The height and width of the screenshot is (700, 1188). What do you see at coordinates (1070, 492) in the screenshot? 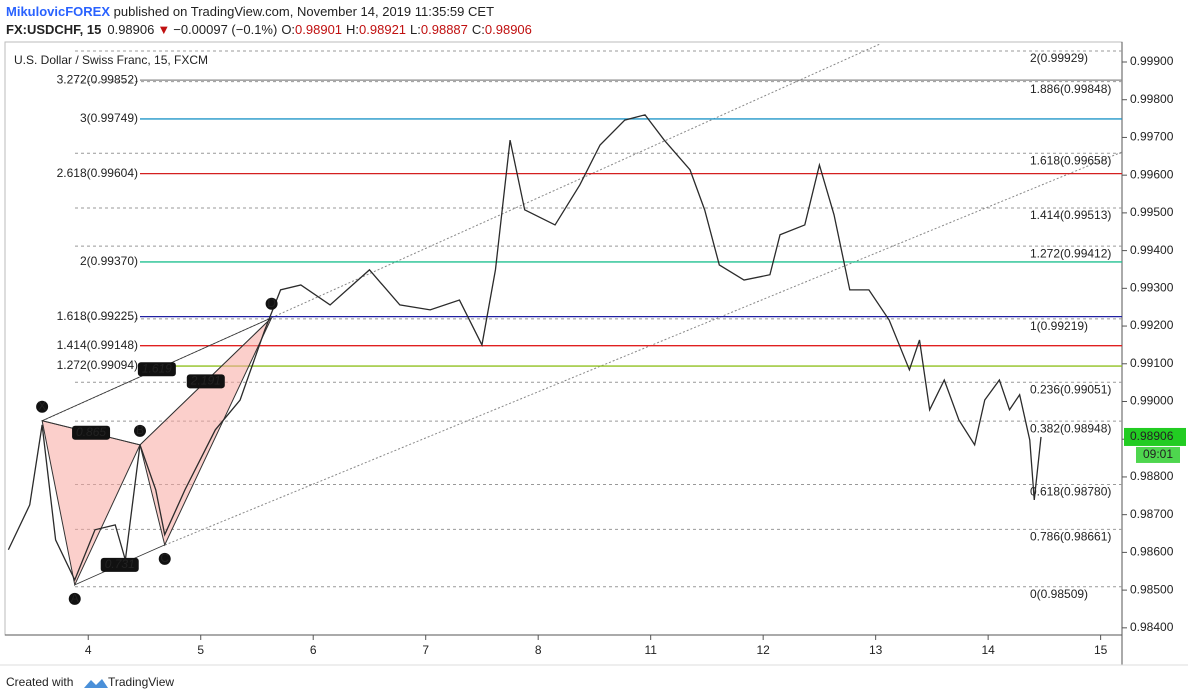
I see `fib-label: 0.618(0.98780)` at bounding box center [1070, 492].